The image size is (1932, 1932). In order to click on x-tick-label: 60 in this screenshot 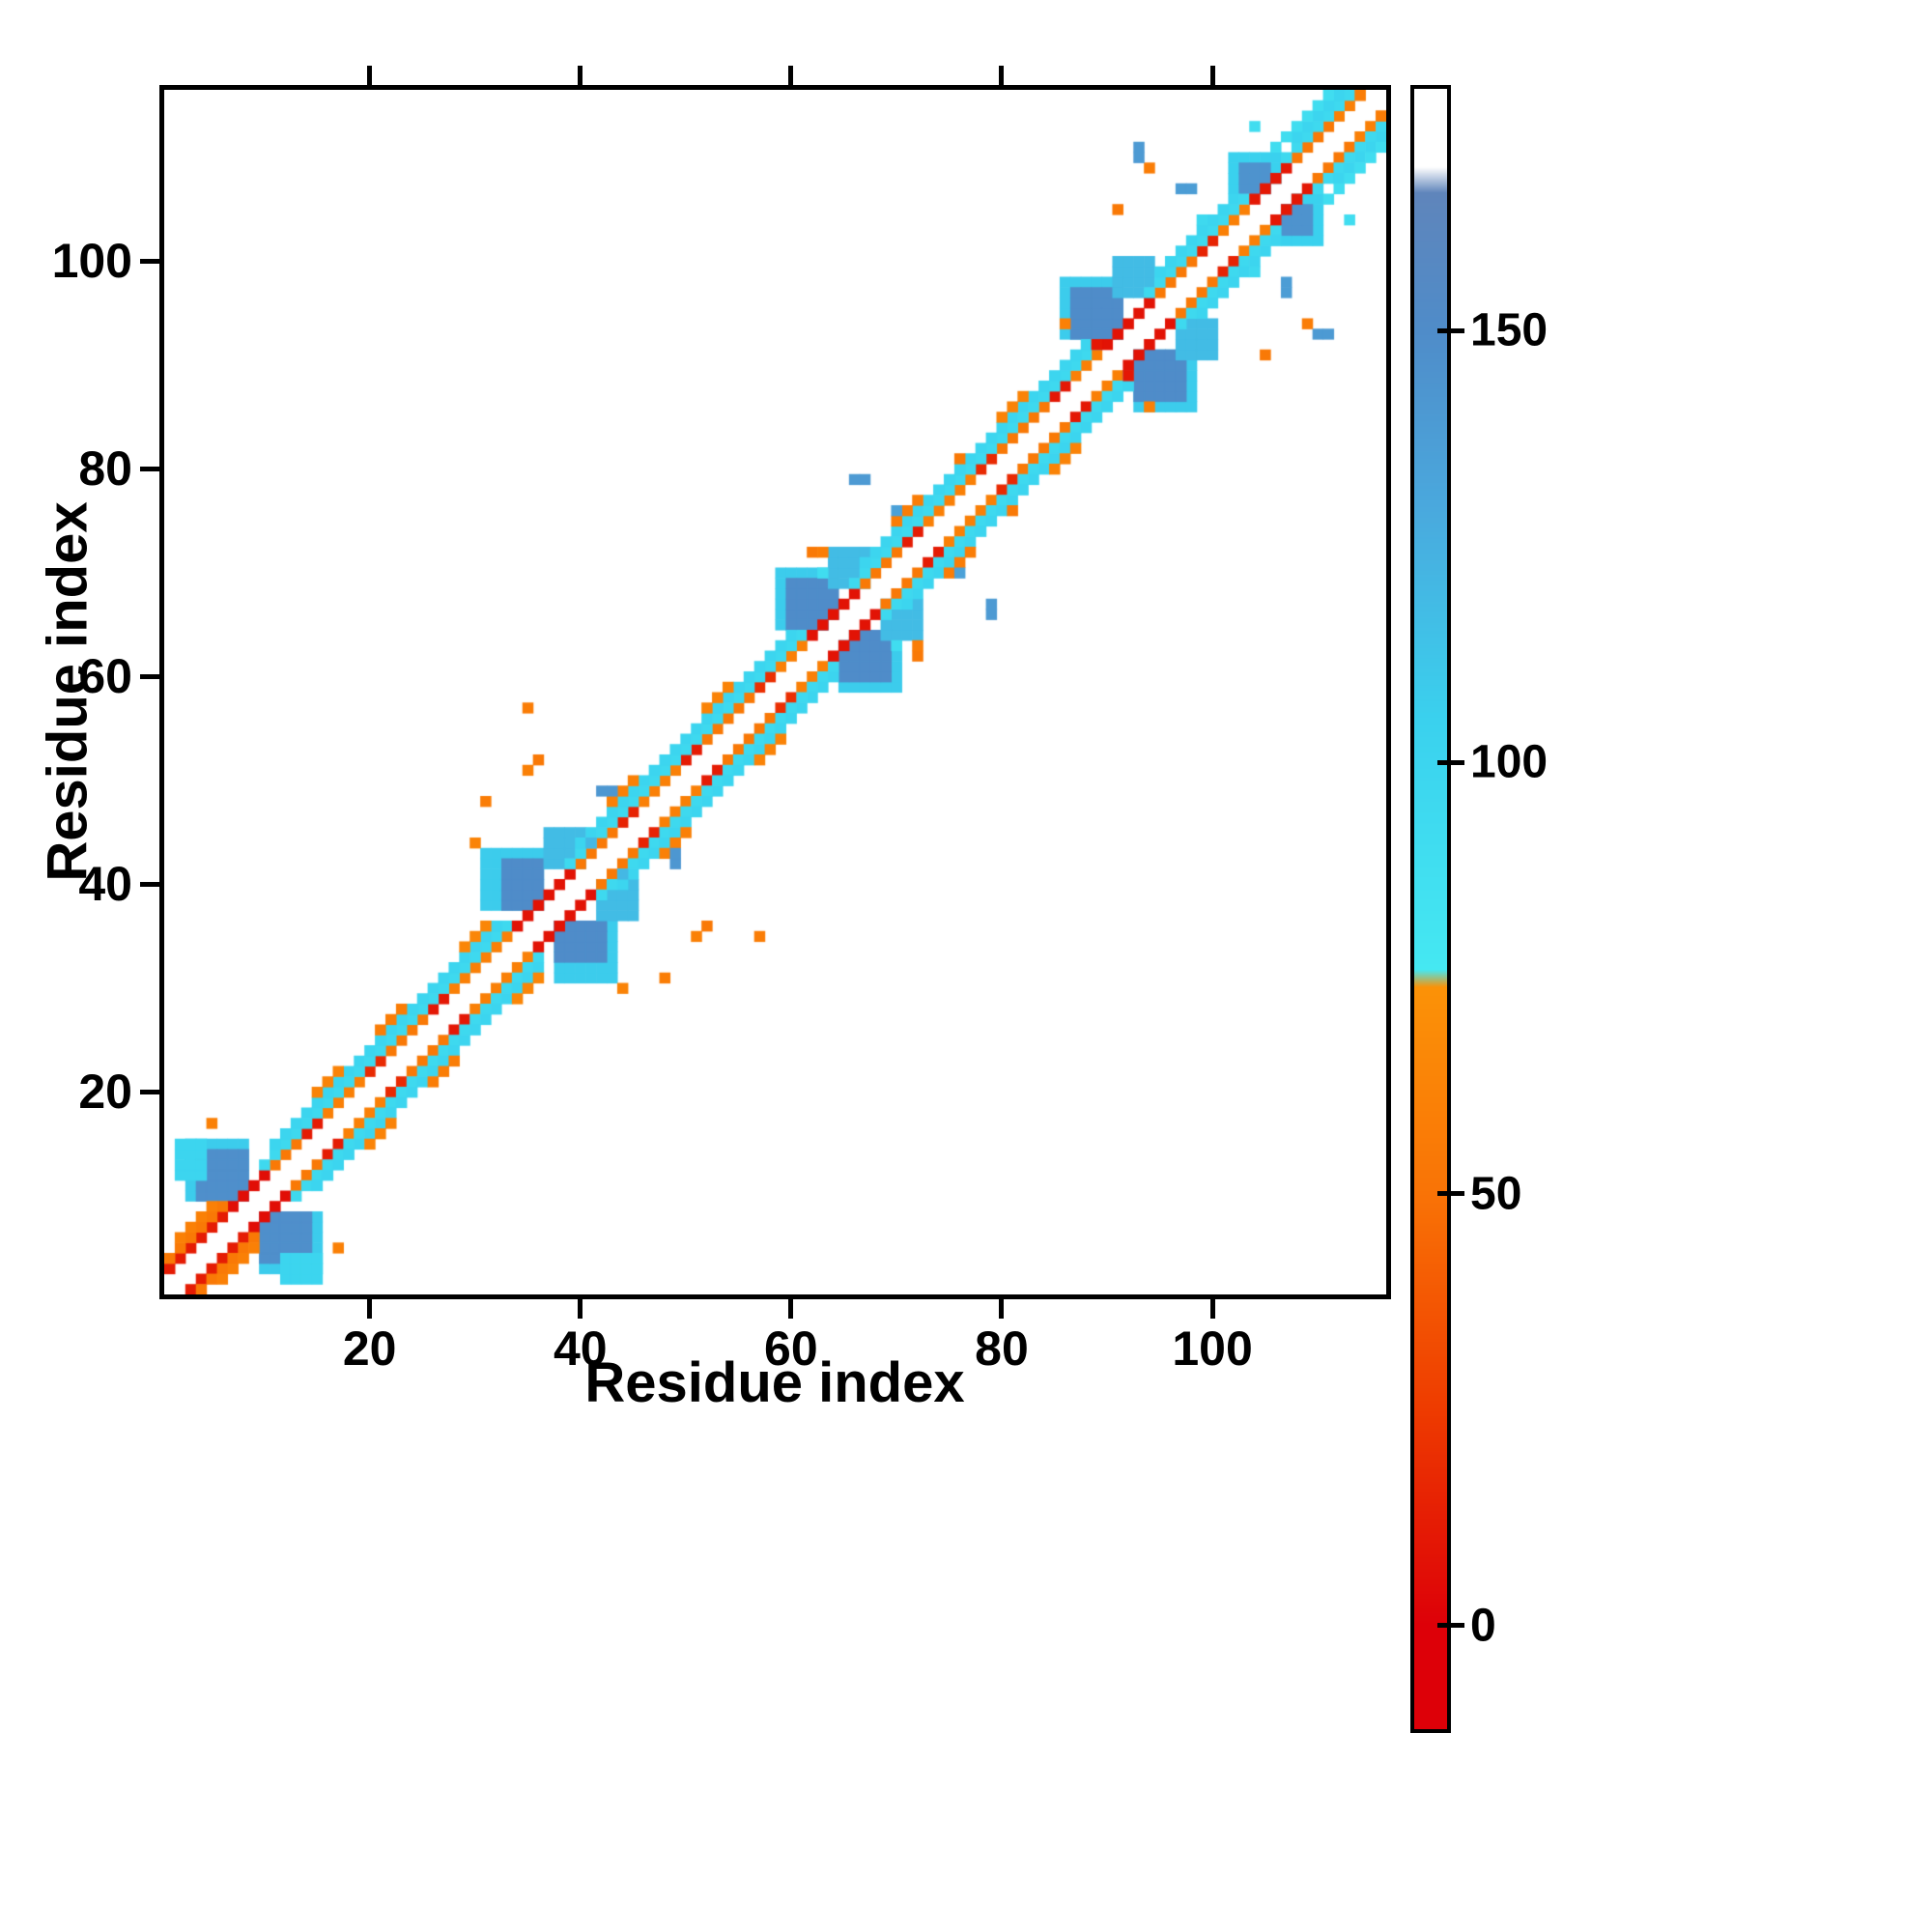, I will do `click(791, 1348)`.